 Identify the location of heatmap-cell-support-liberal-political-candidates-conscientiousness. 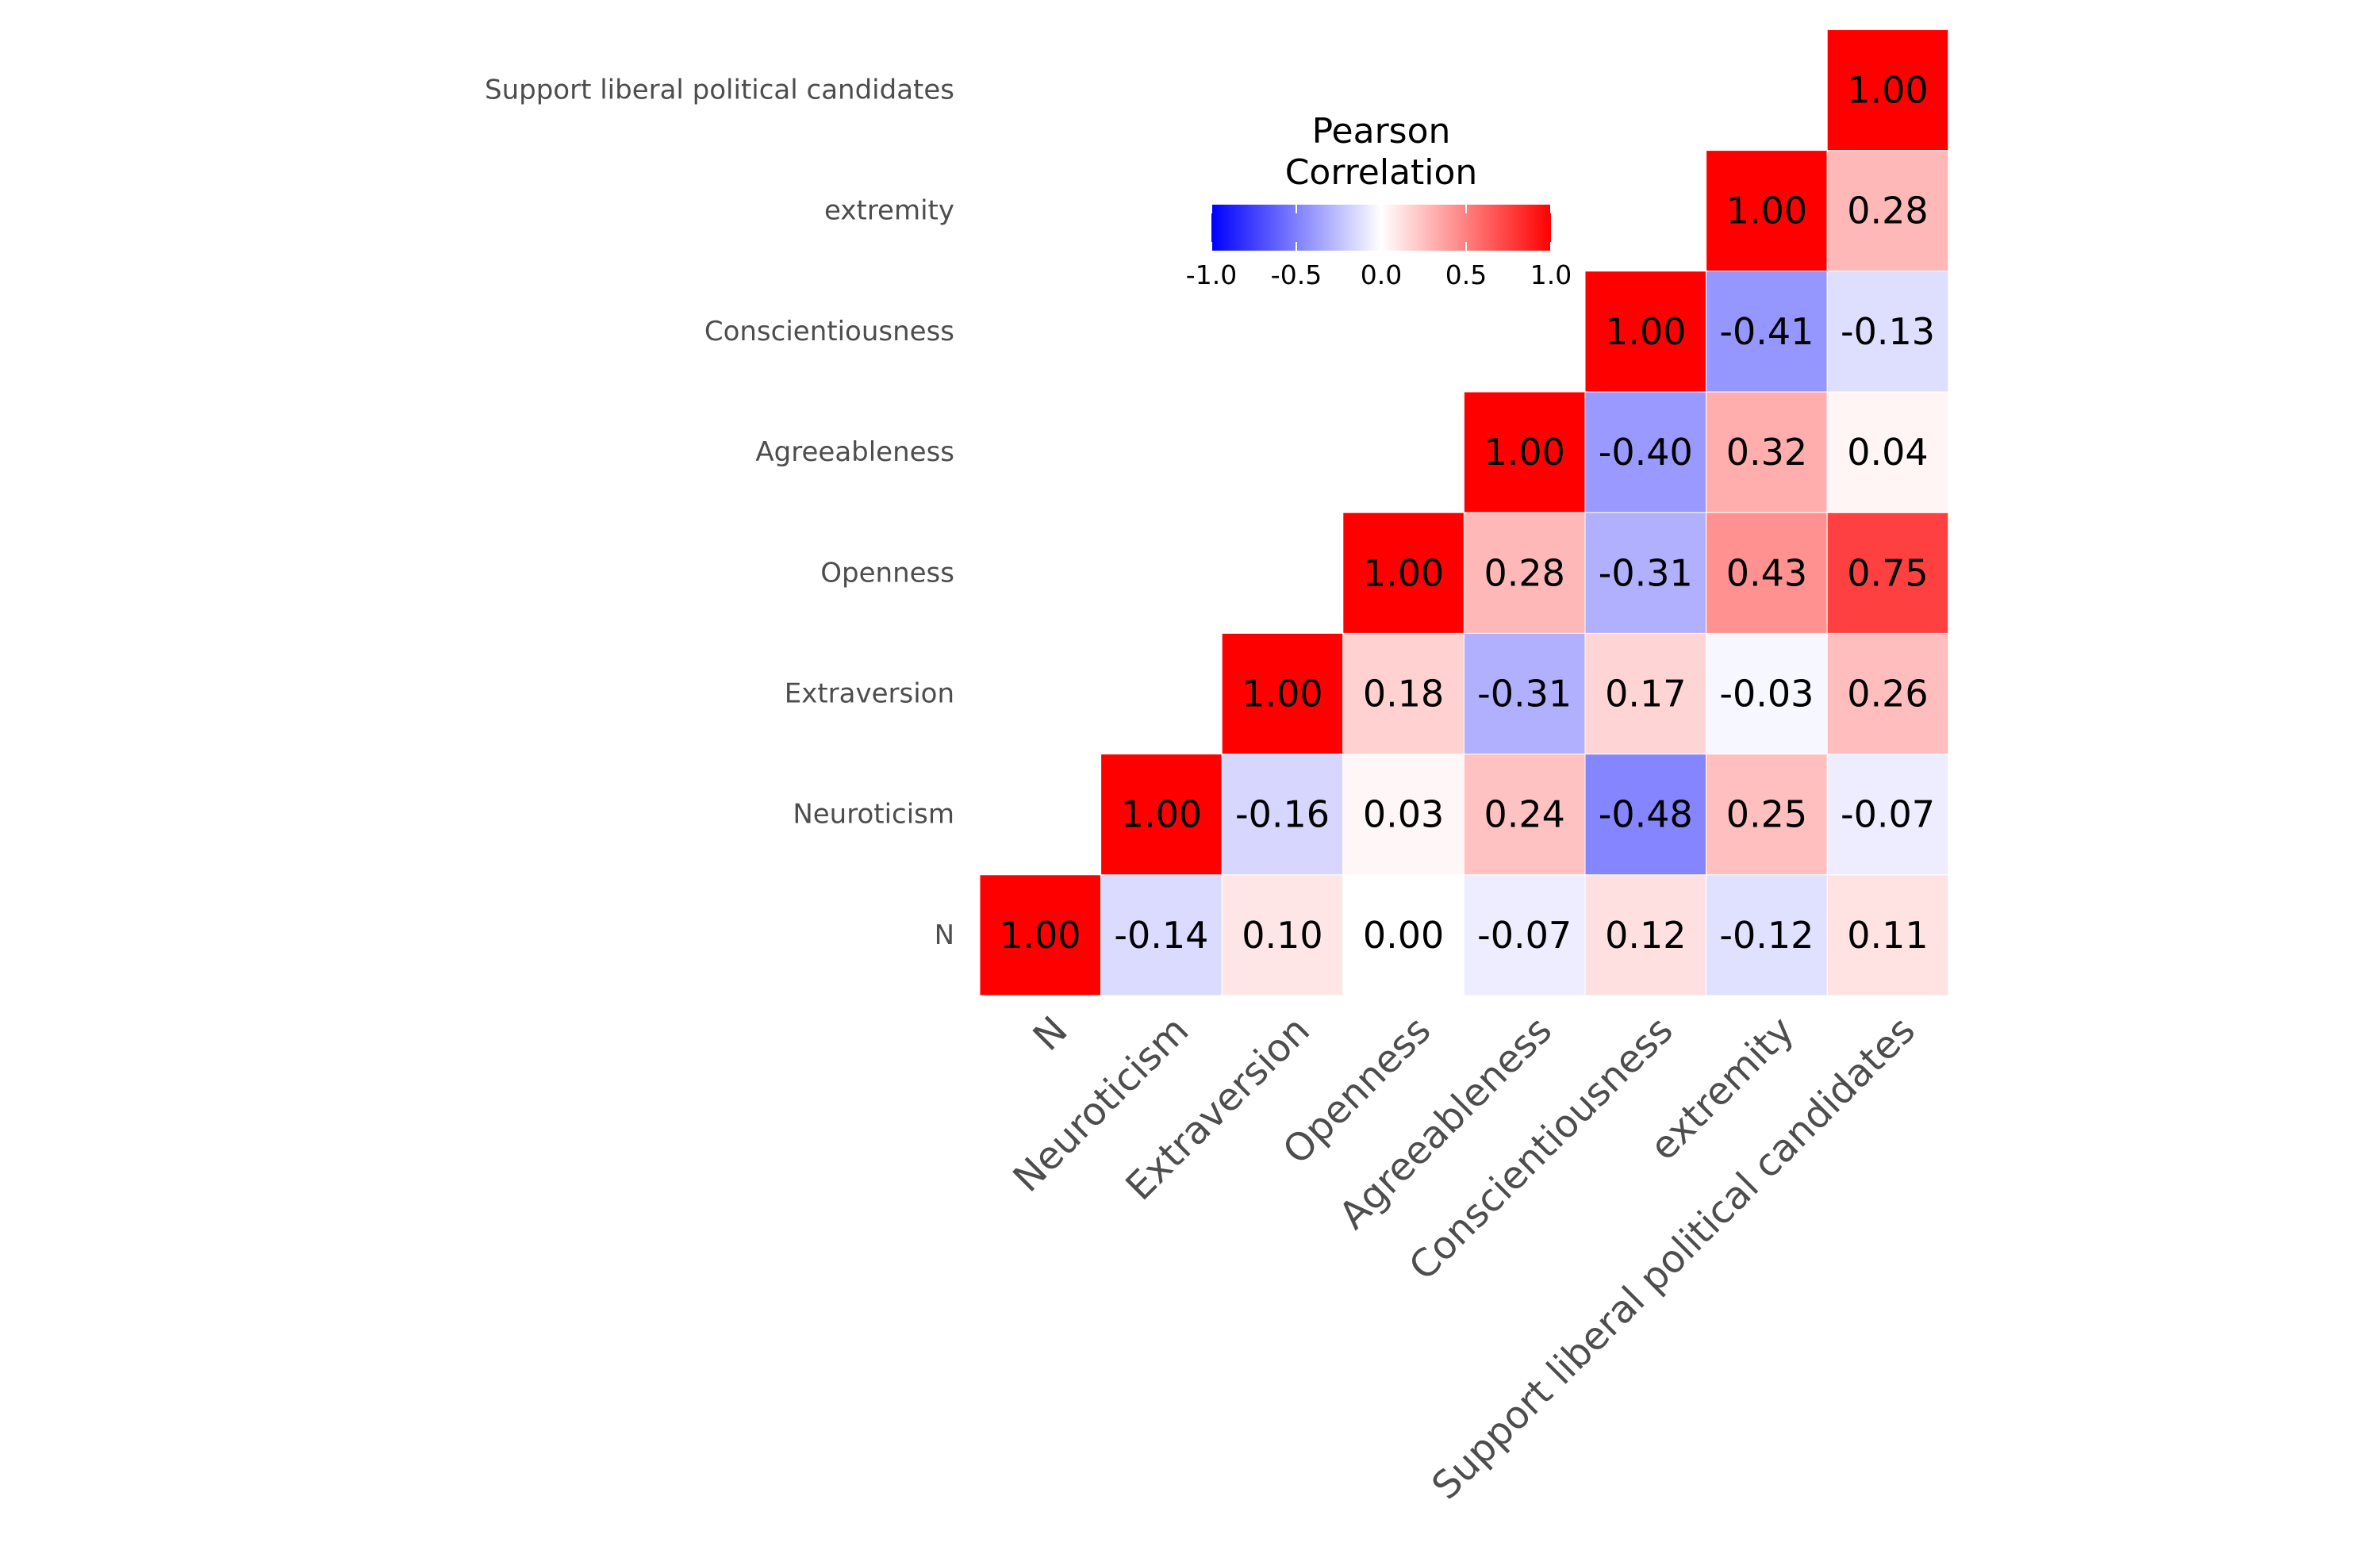
(1888, 331).